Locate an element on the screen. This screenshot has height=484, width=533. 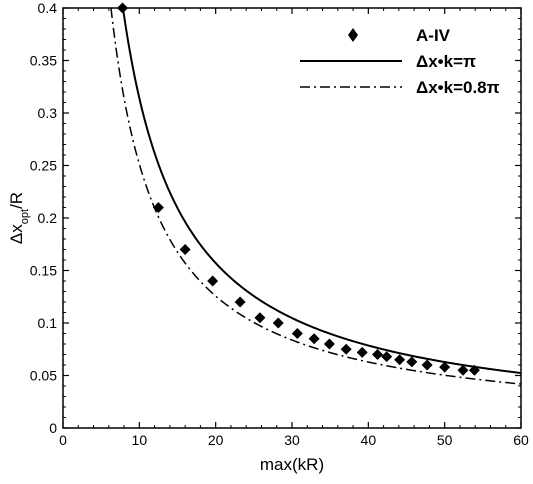
y-axis-label: Δxopt/R is located at coordinates (19, 218).